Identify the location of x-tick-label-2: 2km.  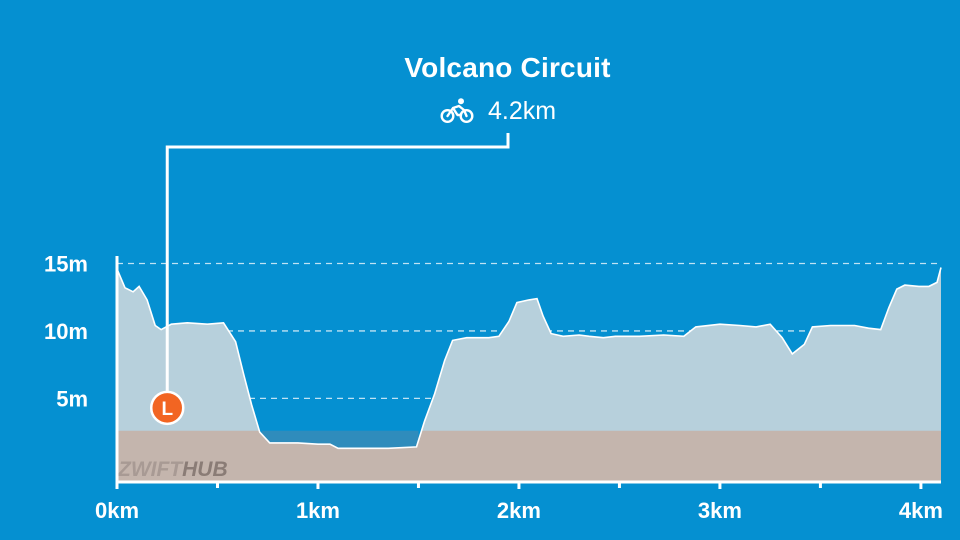
(519, 510).